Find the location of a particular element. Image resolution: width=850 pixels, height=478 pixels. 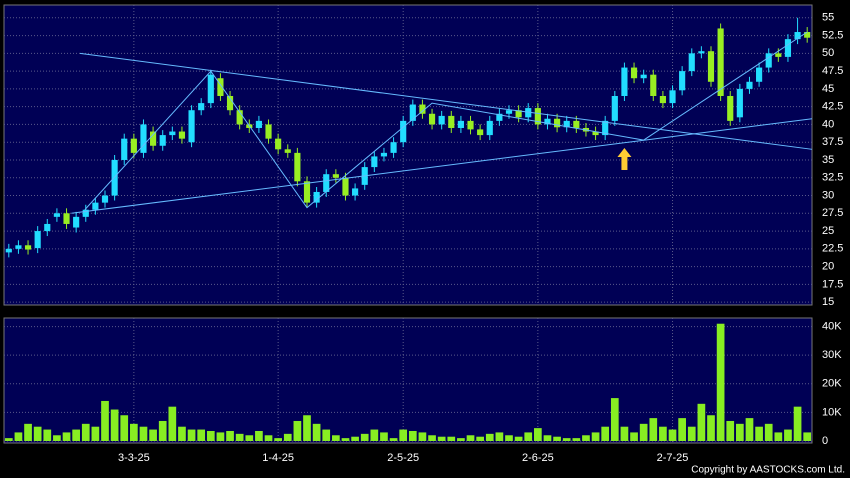

arrow is located at coordinates (624, 158).